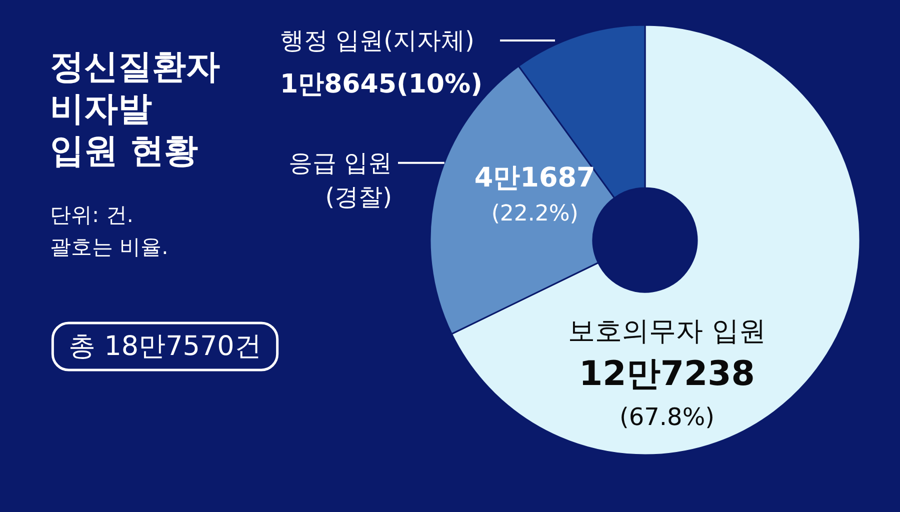 The image size is (900, 512). I want to click on data-label: (22.2%), so click(534, 214).